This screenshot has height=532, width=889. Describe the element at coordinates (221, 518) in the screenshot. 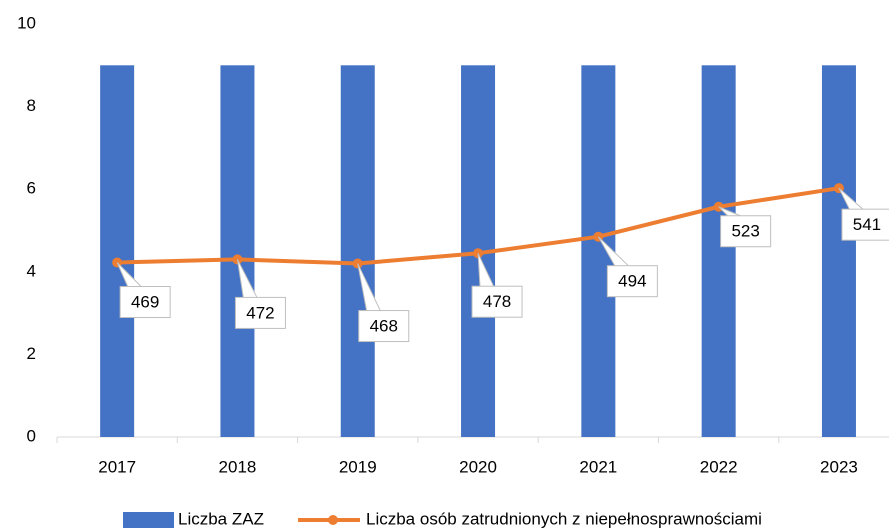

I see `legend-label: Liczba ZAZ` at that location.